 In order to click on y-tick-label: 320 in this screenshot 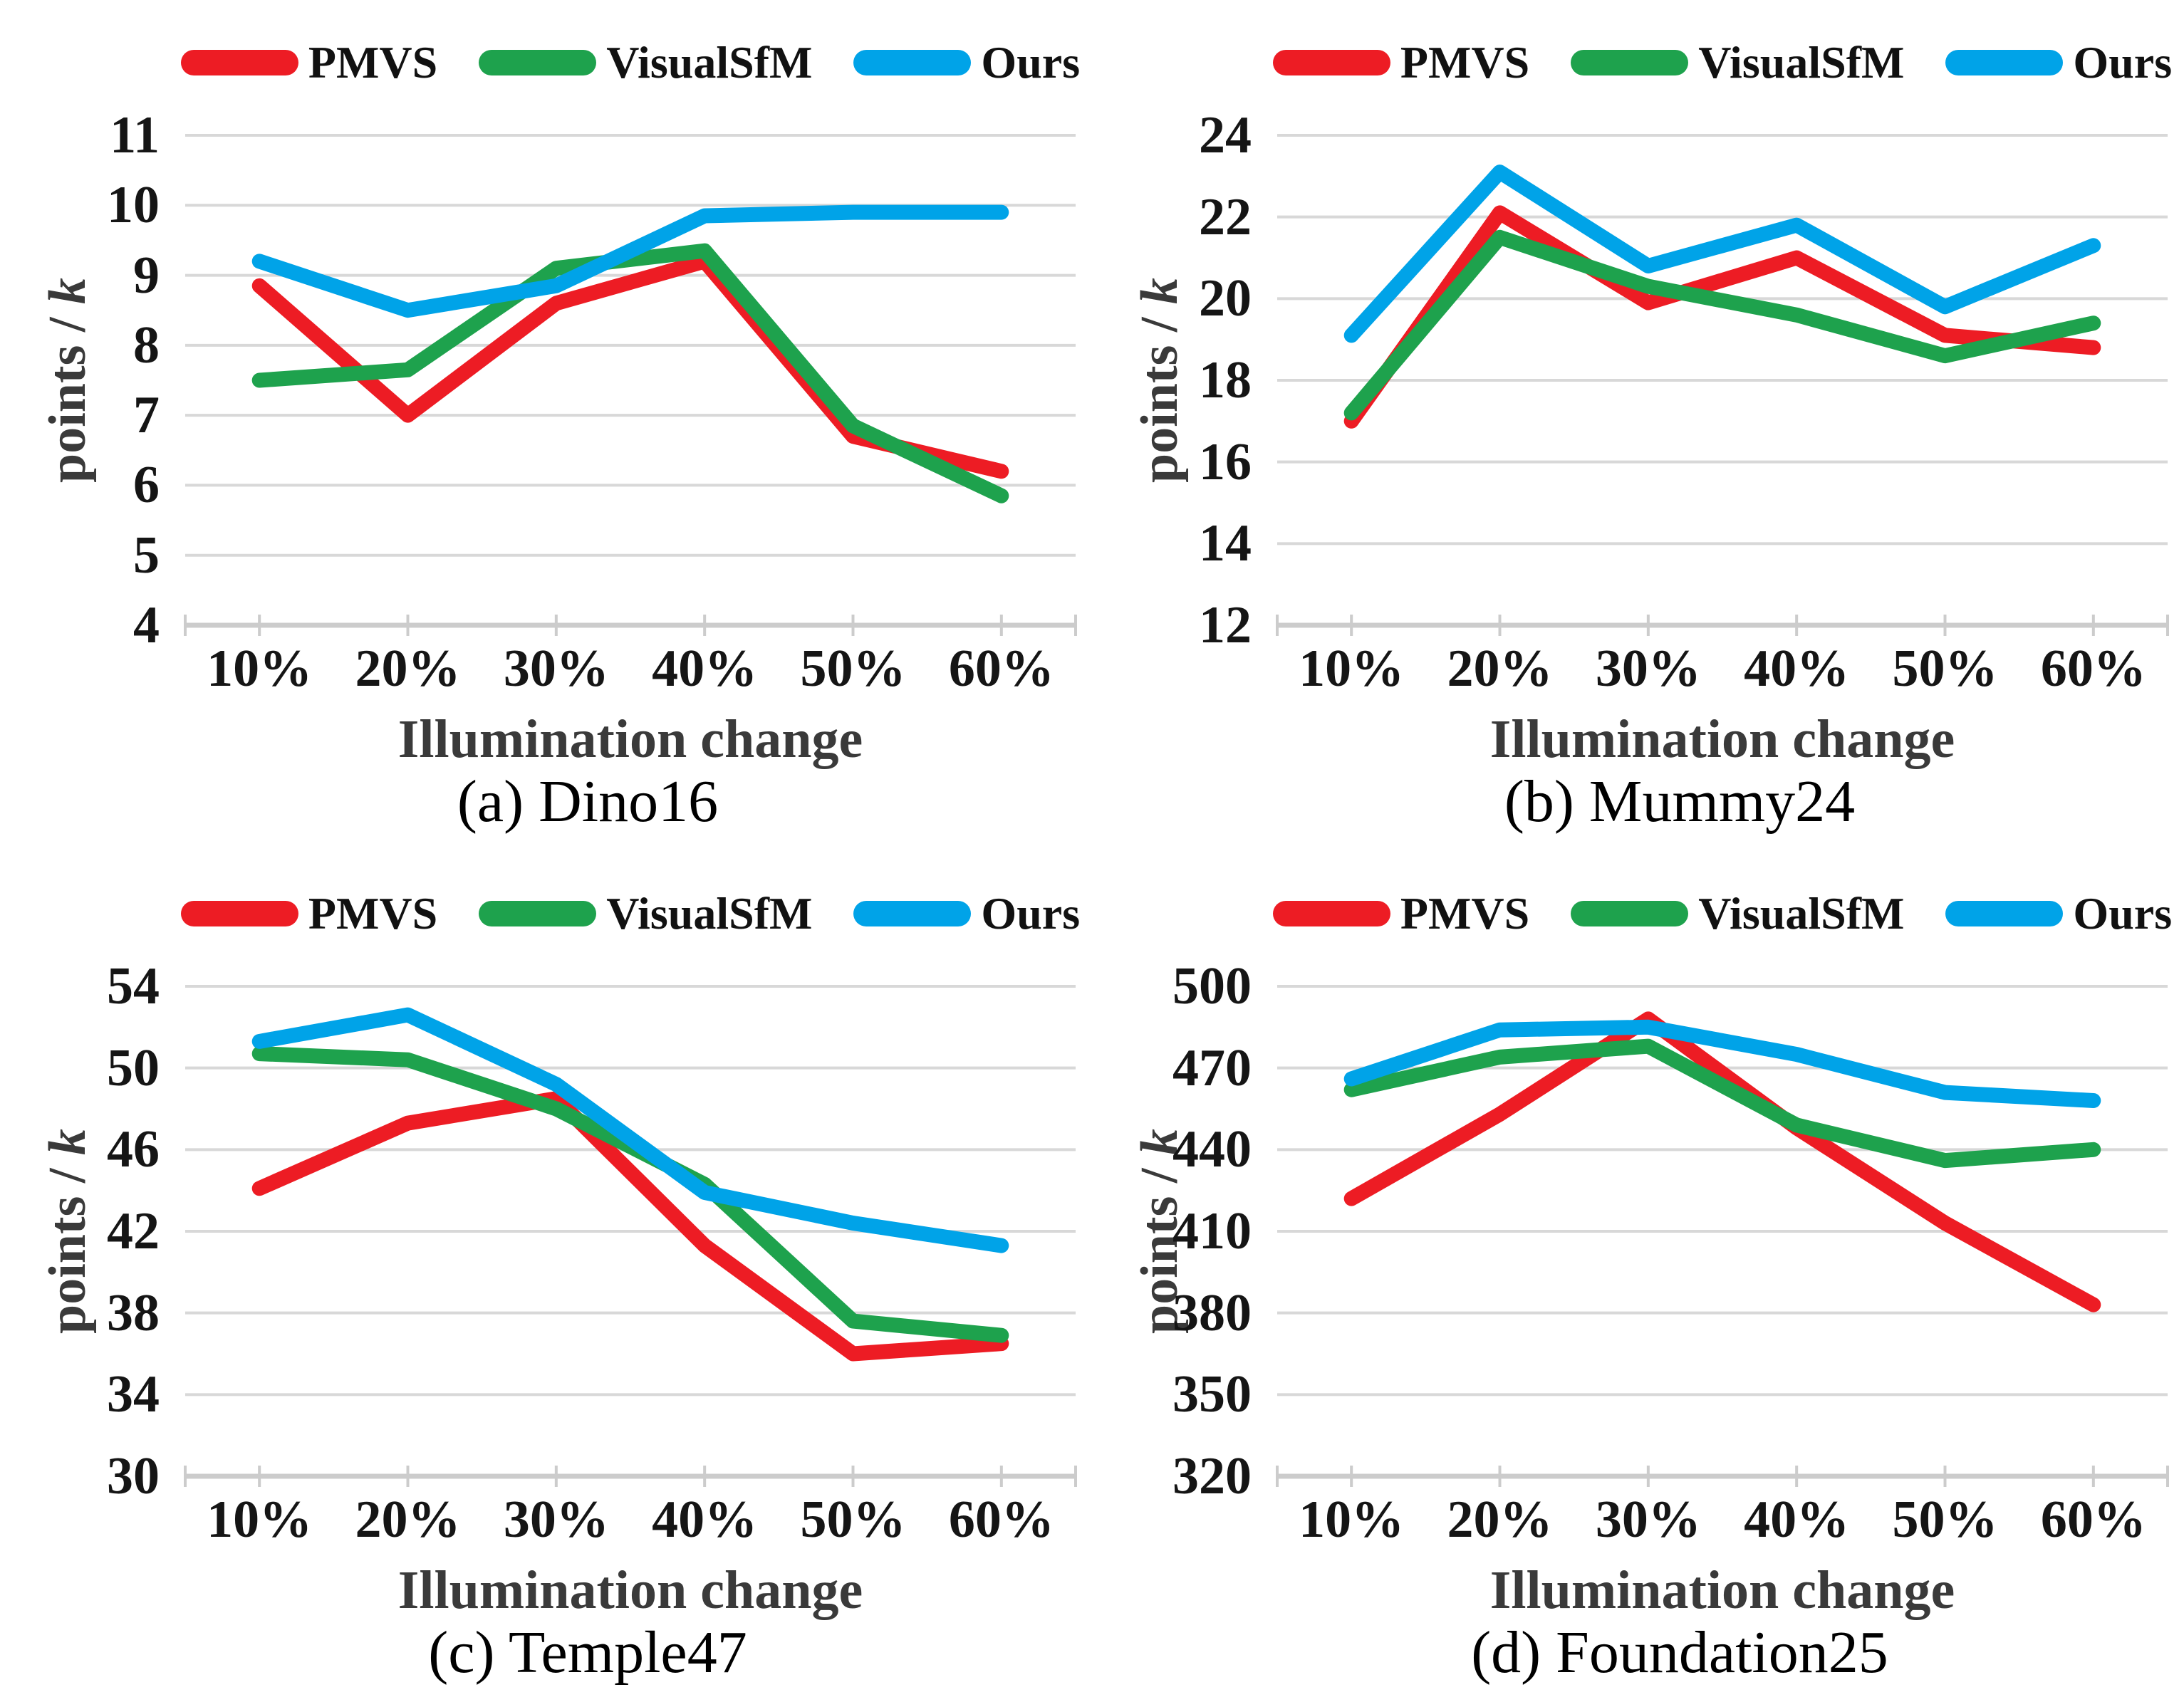, I will do `click(1212, 1476)`.